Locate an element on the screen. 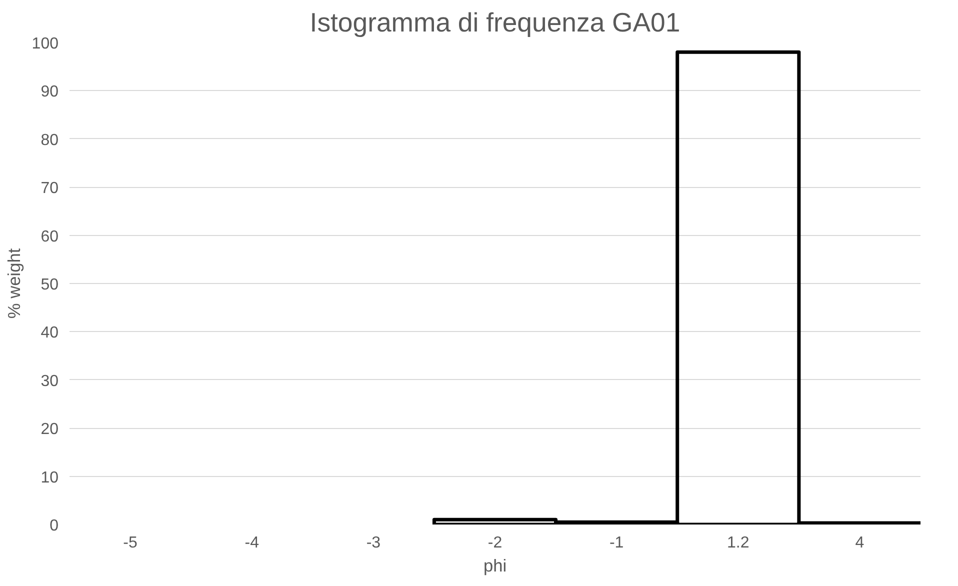 This screenshot has width=958, height=586. y-tick-label: 90 is located at coordinates (49, 92).